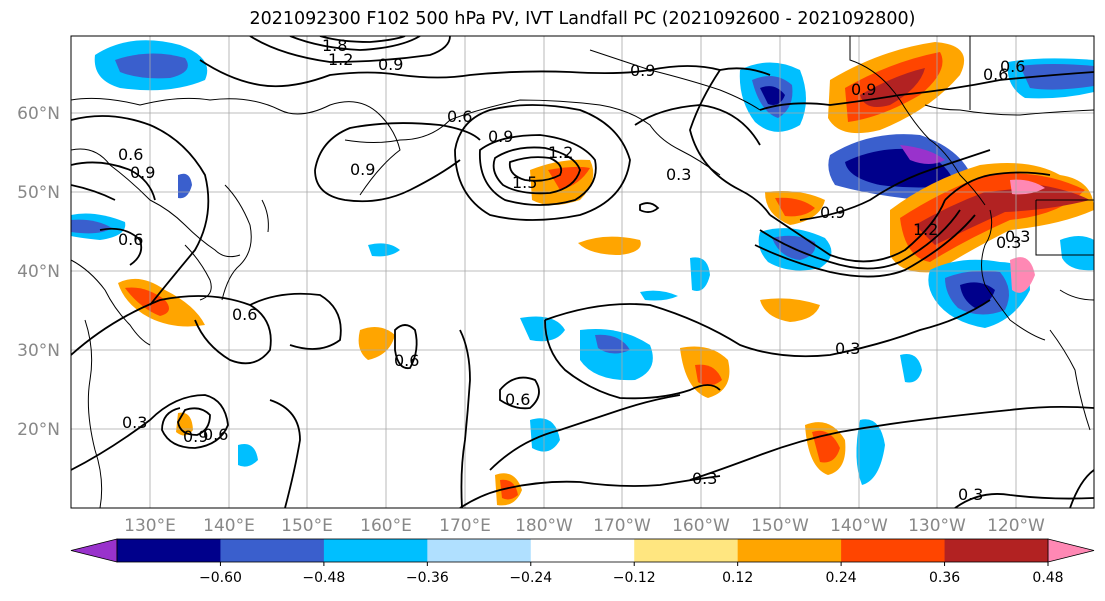 This screenshot has height=601, width=1105. What do you see at coordinates (334, 45) in the screenshot?
I see `contour-label: 1.8` at bounding box center [334, 45].